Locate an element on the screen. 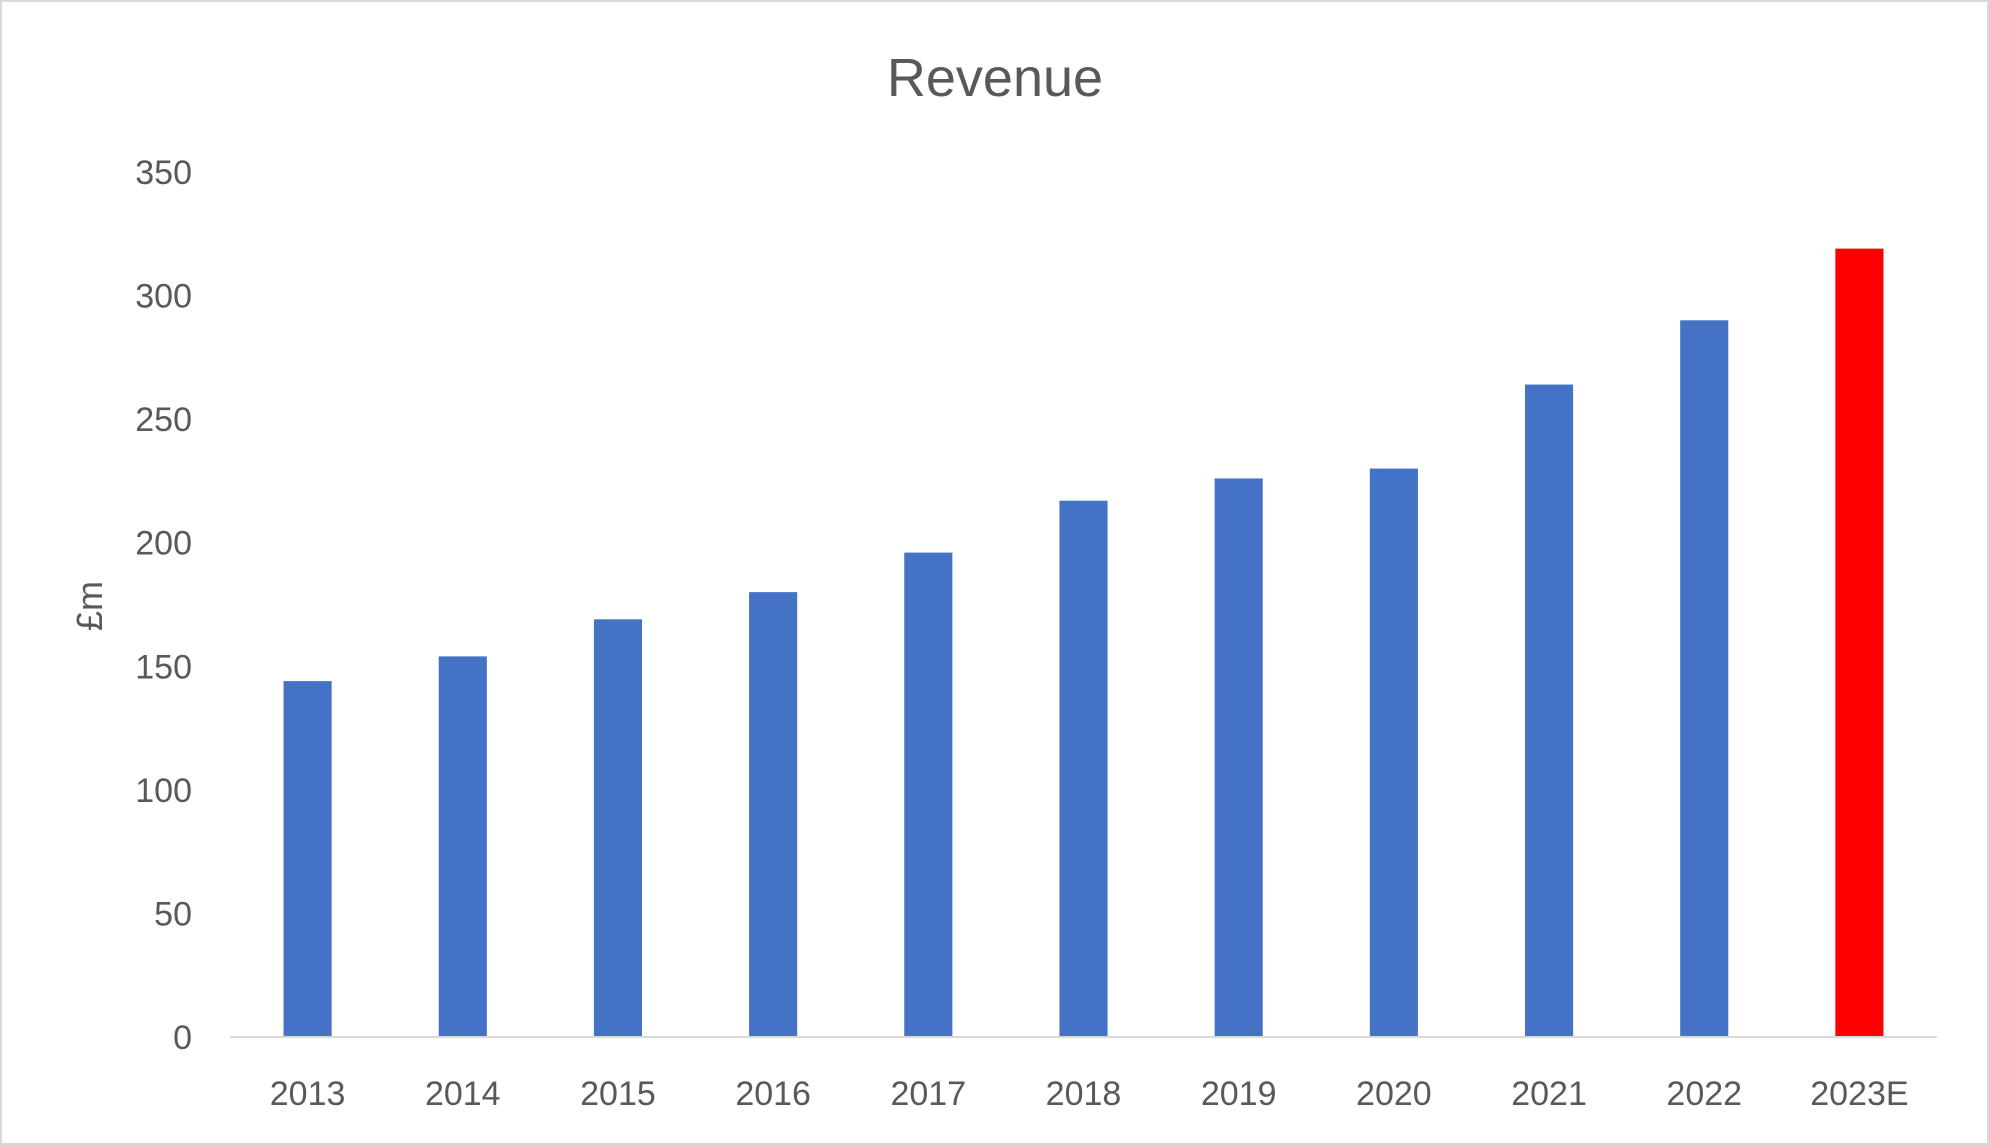  y-tick-label: 150 is located at coordinates (163, 667).